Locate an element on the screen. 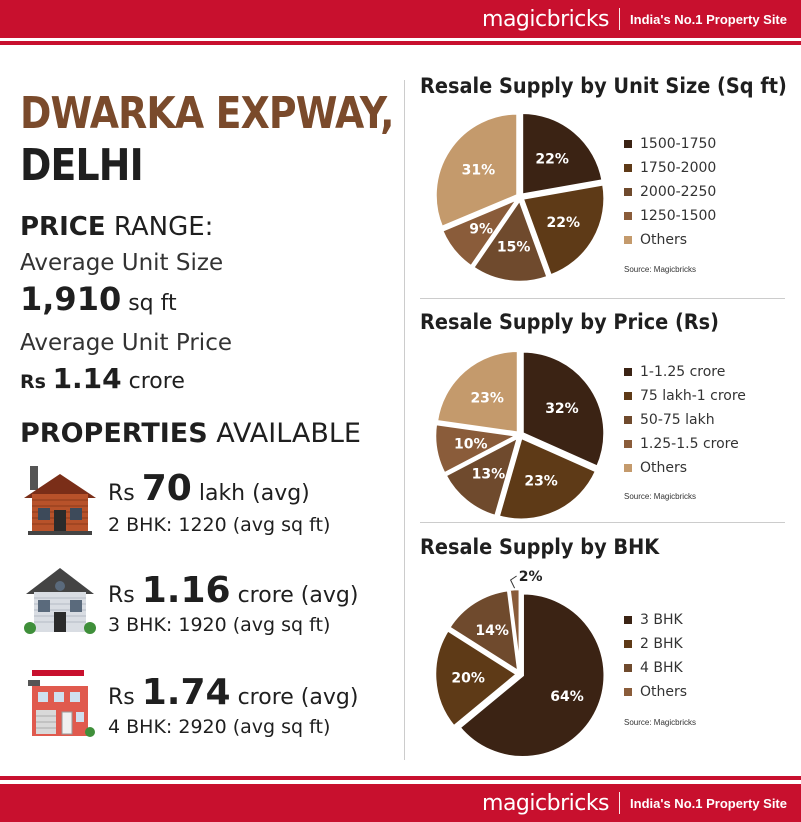  header-brand: magicbricks India's No.1 Property Site is located at coordinates (634, 19).